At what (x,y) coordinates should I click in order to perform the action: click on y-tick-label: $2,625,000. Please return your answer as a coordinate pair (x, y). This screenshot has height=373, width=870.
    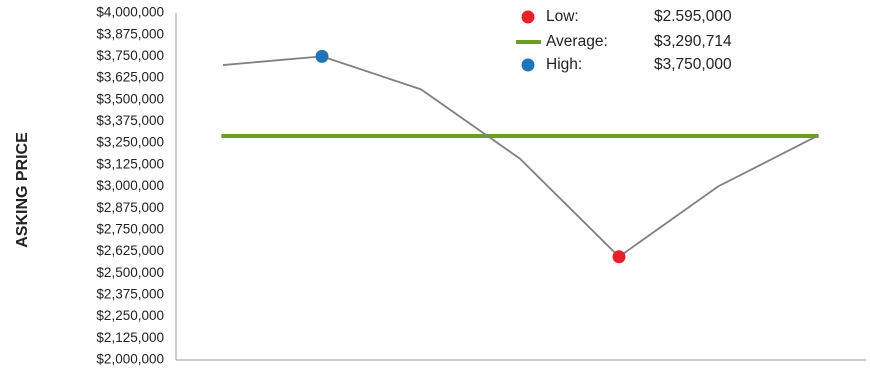
    Looking at the image, I should click on (130, 250).